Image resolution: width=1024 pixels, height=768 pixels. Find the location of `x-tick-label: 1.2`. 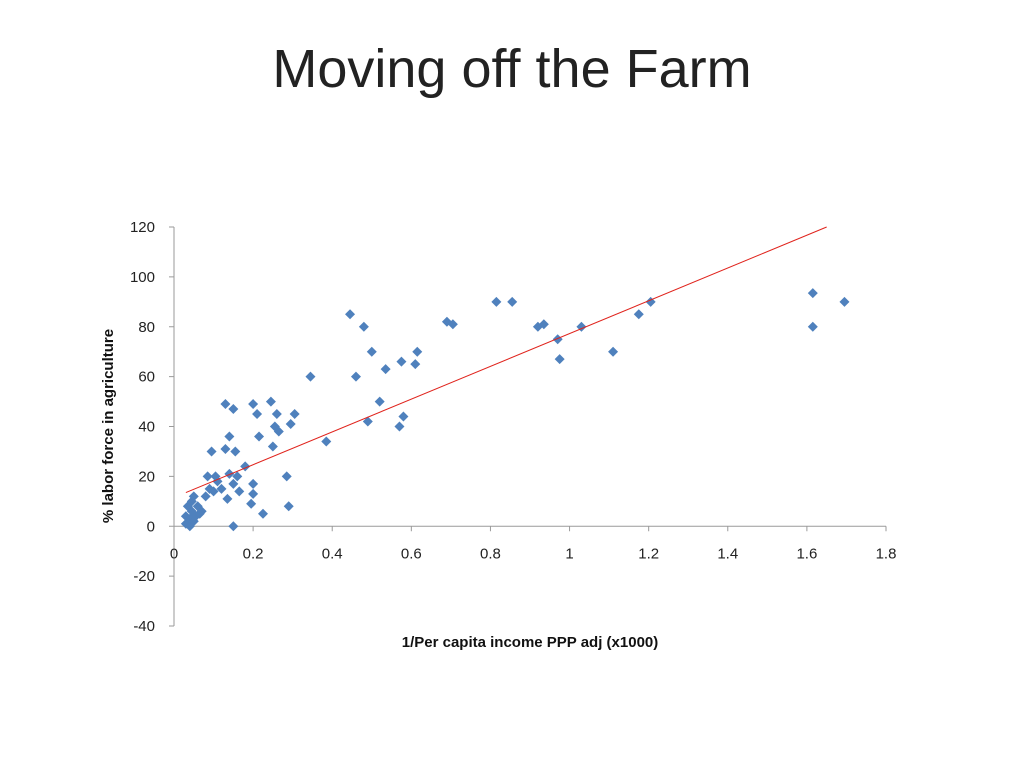

x-tick-label: 1.2 is located at coordinates (648, 553).